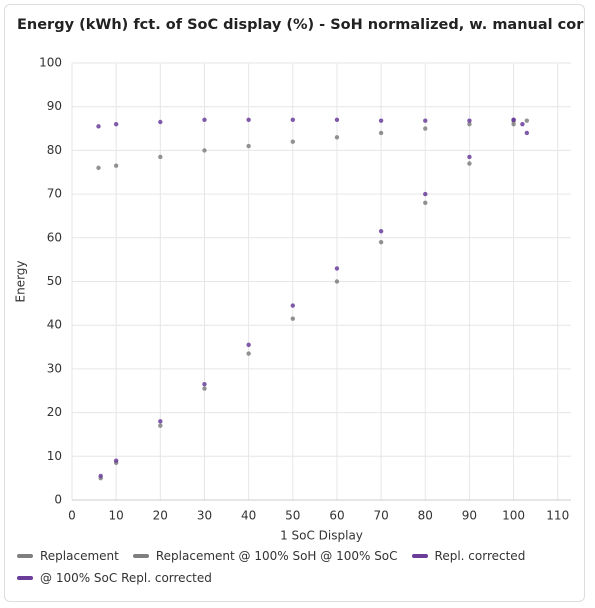  Describe the element at coordinates (321, 536) in the screenshot. I see `x-axis-label: 1 SoC Display` at that location.